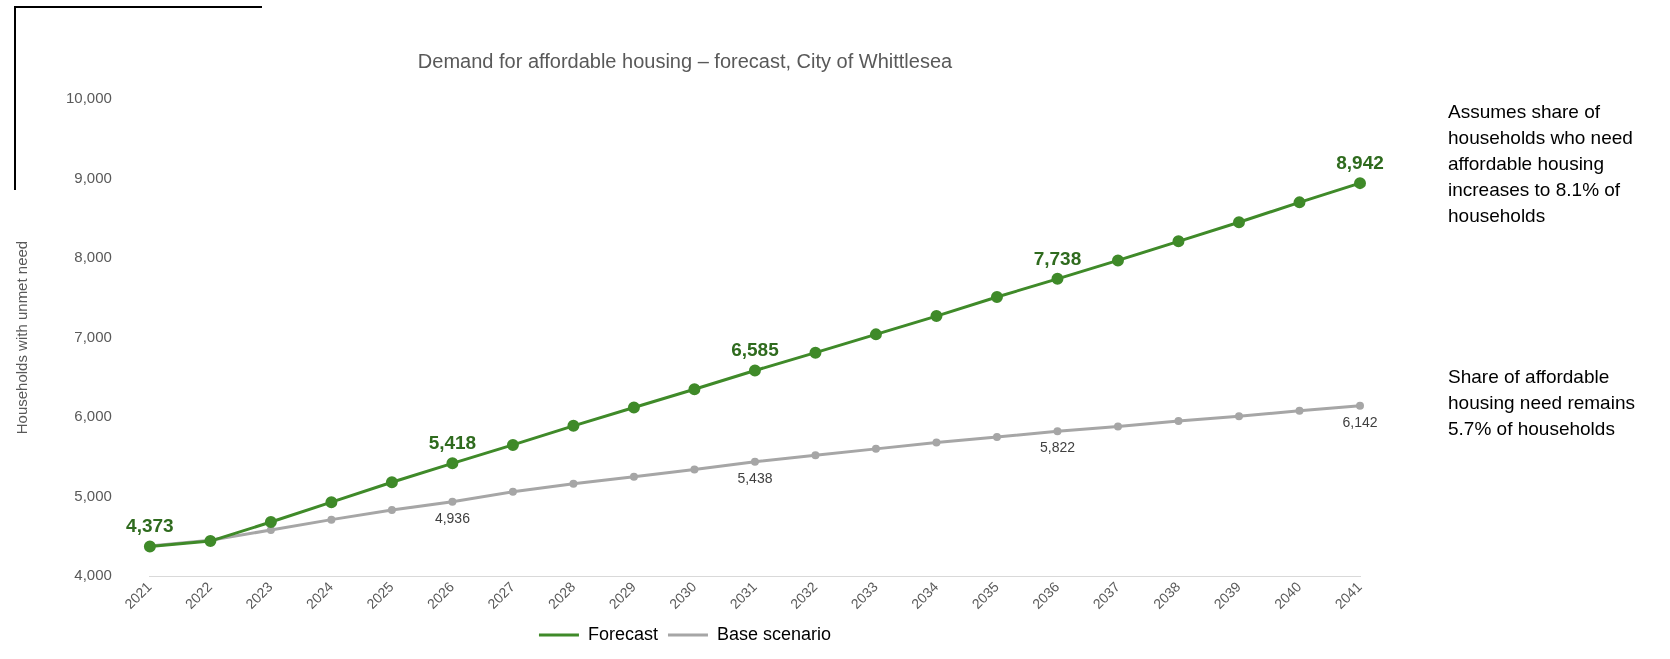 The height and width of the screenshot is (659, 1670). I want to click on y-tick-label: 4,000, so click(93, 575).